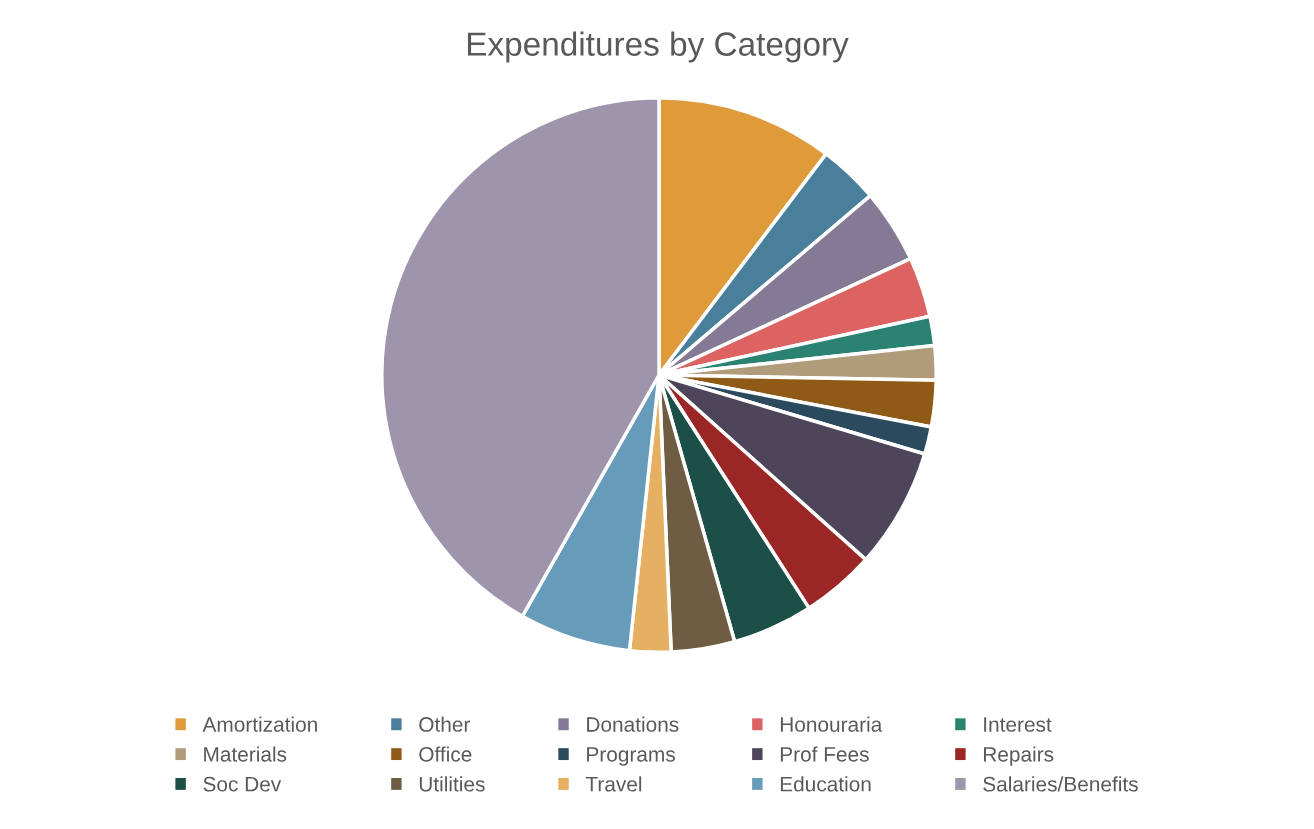 The image size is (1314, 829). Describe the element at coordinates (452, 784) in the screenshot. I see `legend-label: Utilities` at that location.